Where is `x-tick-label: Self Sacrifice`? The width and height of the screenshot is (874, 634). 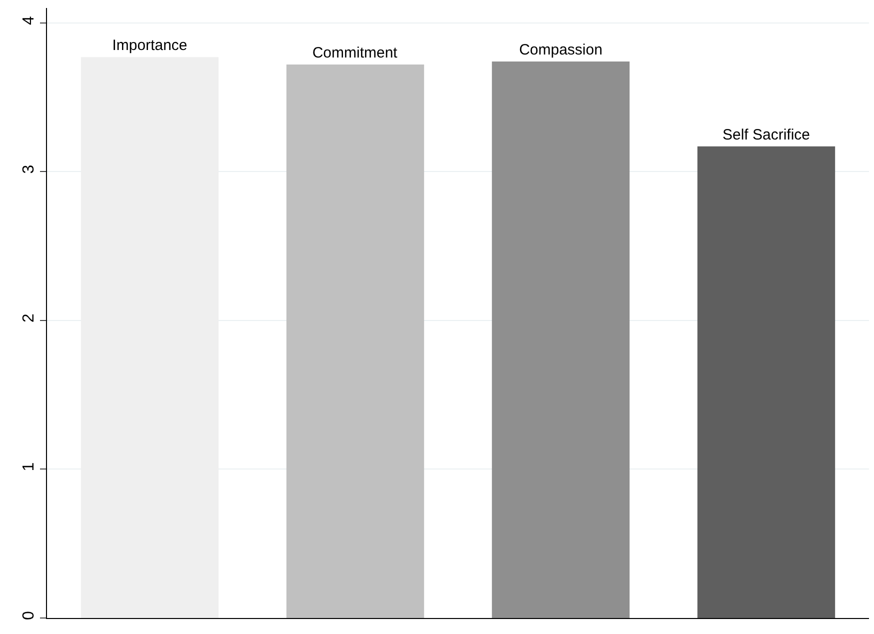
x-tick-label: Self Sacrifice is located at coordinates (766, 135).